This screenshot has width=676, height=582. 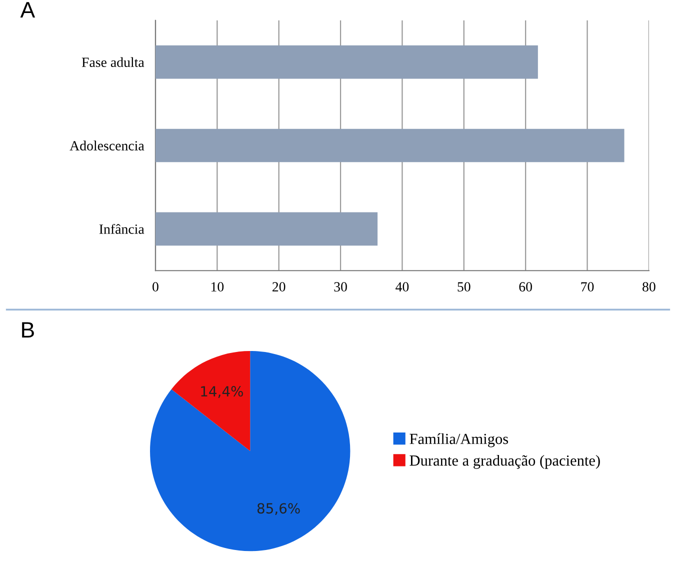 What do you see at coordinates (222, 392) in the screenshot?
I see `data-label: 14,4%` at bounding box center [222, 392].